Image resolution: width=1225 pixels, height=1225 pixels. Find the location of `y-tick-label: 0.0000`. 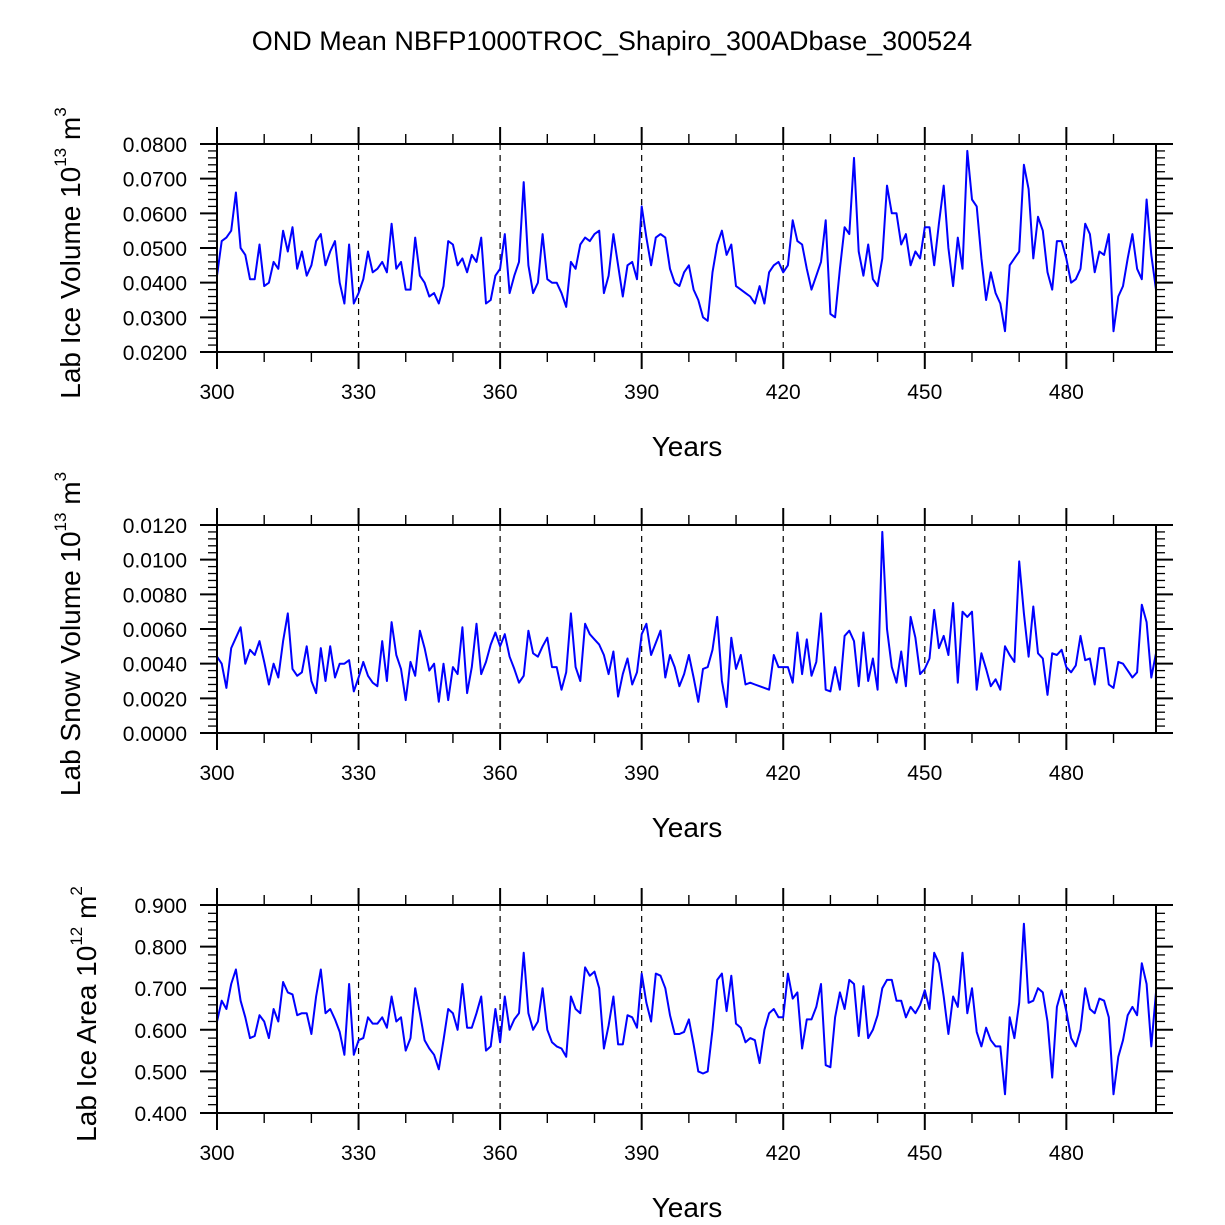

y-tick-label: 0.0000 is located at coordinates (155, 734).